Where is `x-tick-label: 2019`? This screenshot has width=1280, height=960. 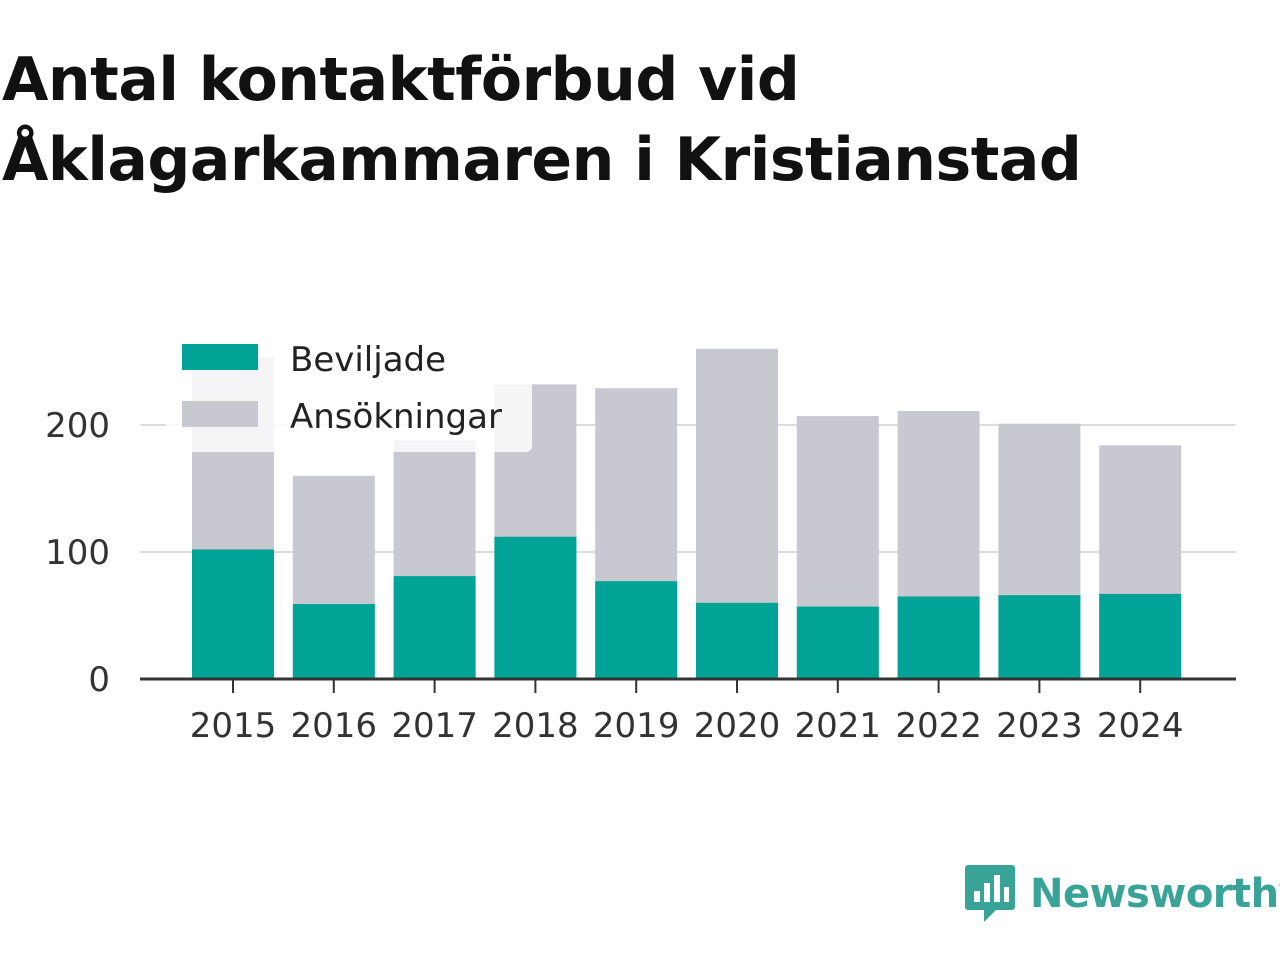 x-tick-label: 2019 is located at coordinates (636, 726).